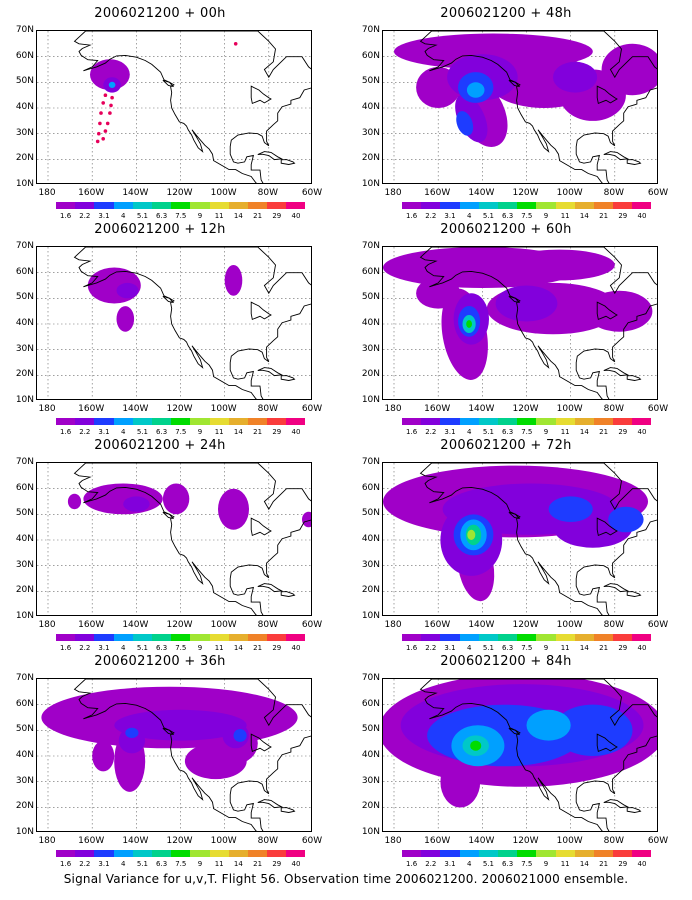  I want to click on latitude-label: 40N, so click(370, 323).